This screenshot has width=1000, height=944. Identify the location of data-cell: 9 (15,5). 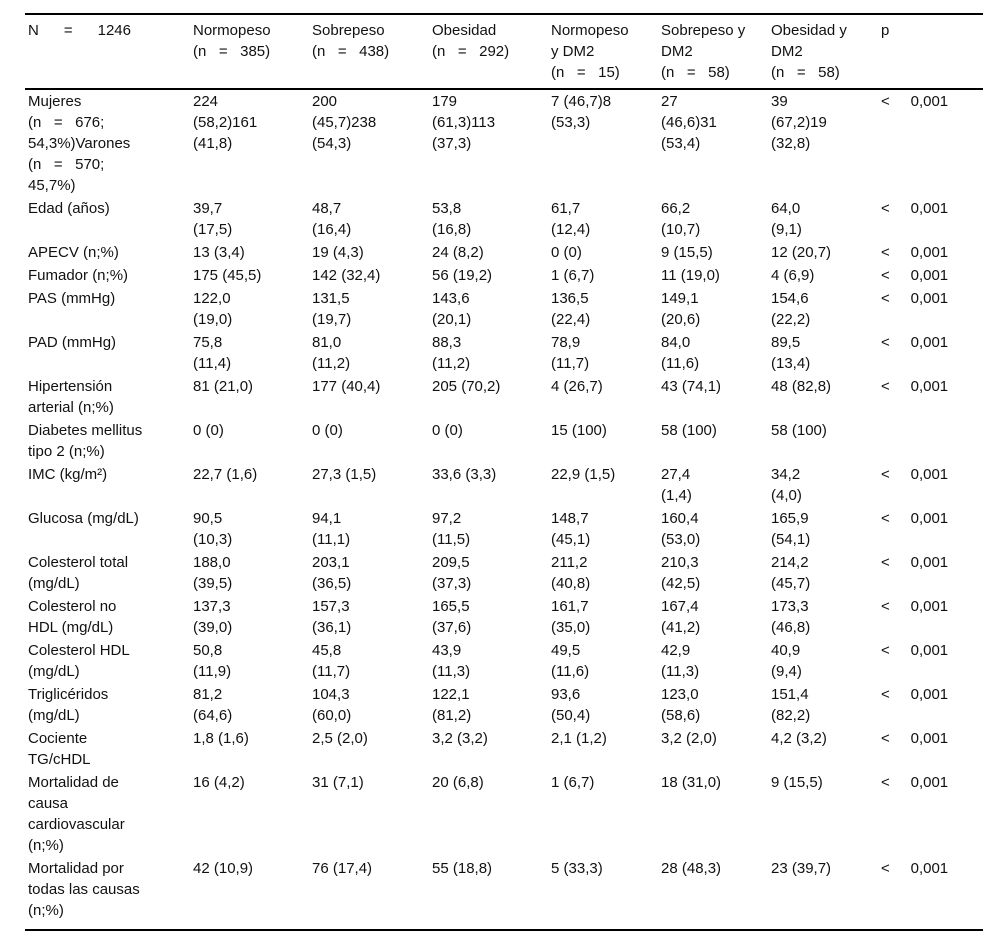
(687, 252).